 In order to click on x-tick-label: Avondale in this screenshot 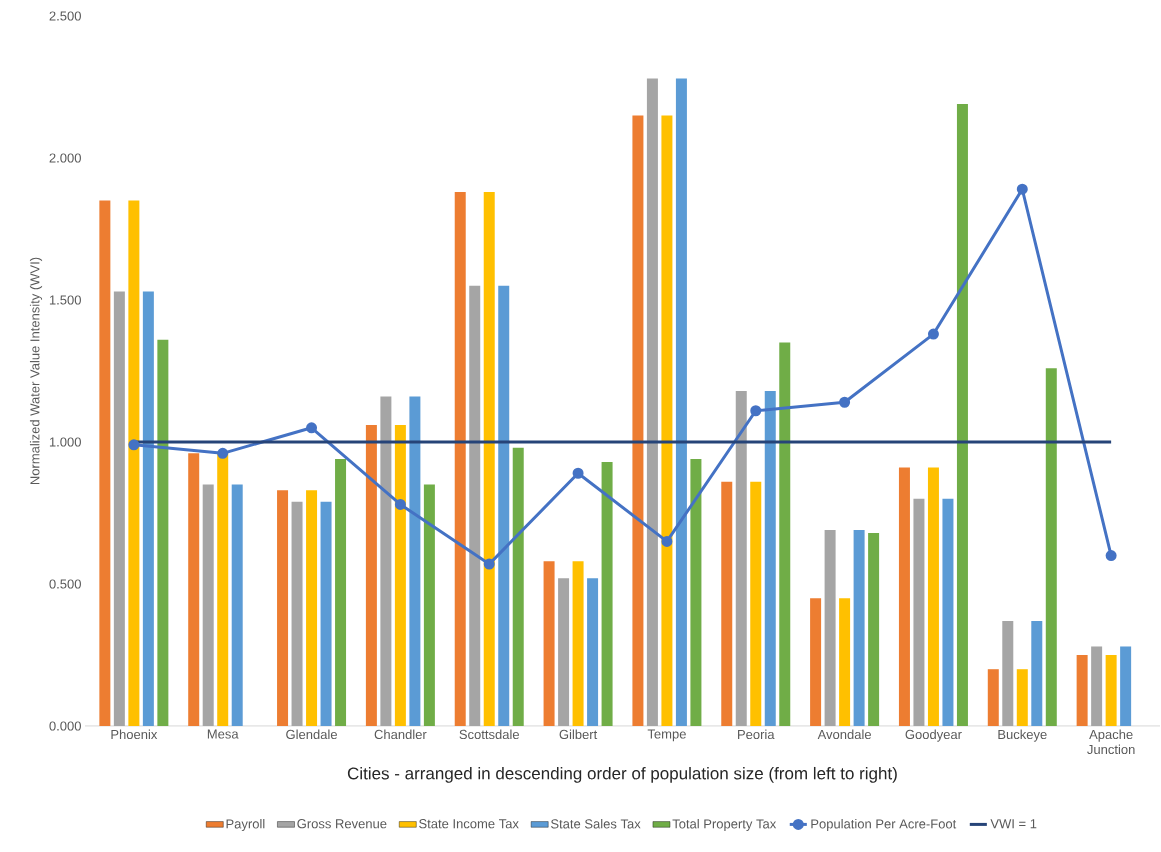, I will do `click(844, 734)`.